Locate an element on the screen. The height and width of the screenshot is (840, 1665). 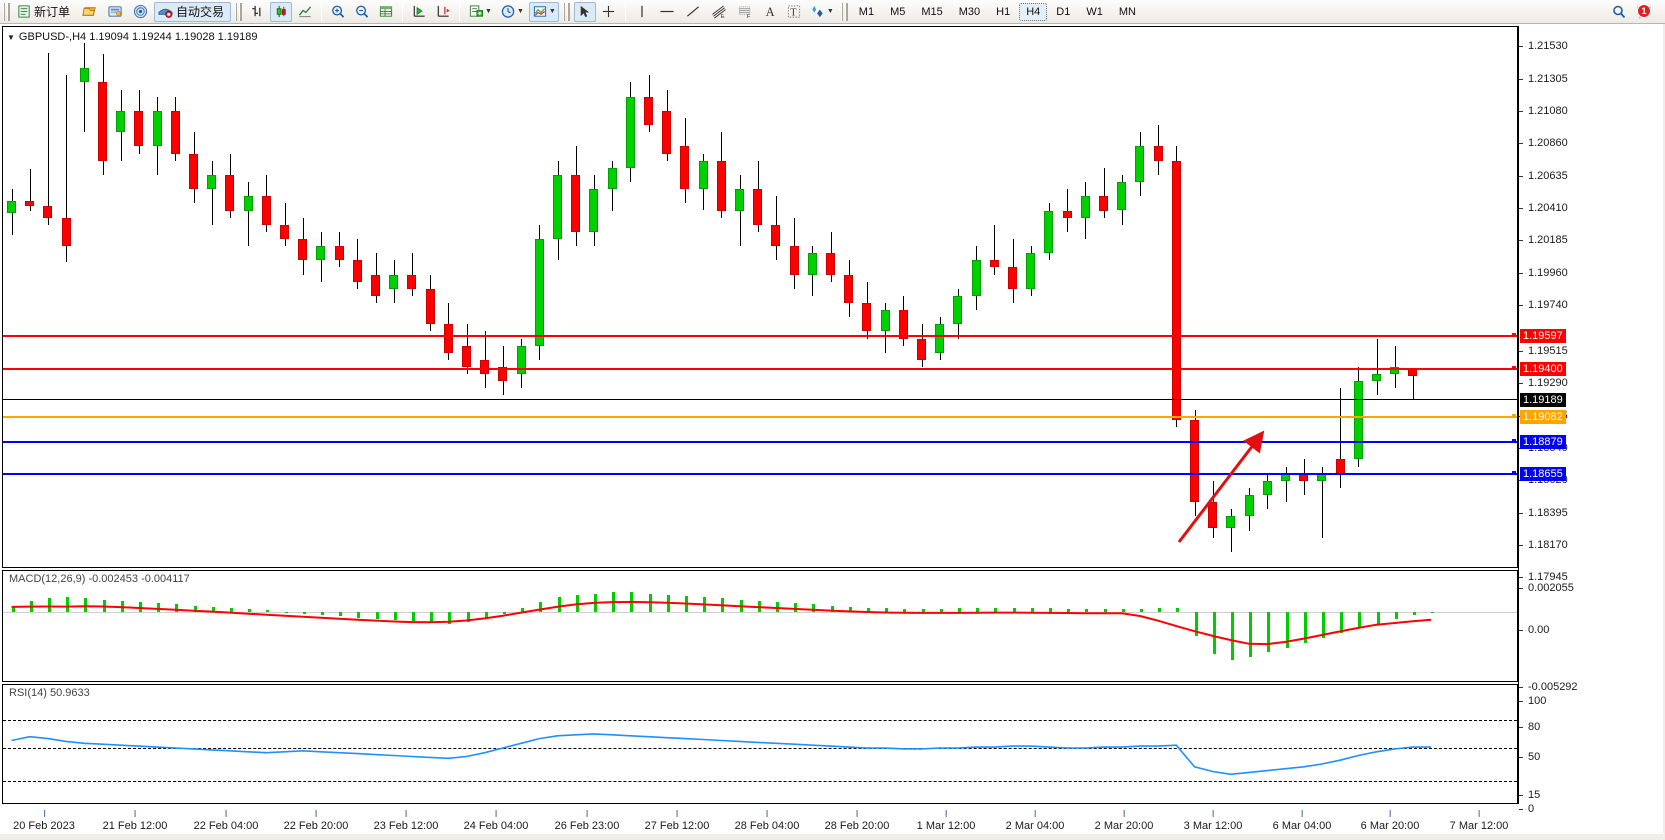
time-axis-tick: 20 Feb 2023 is located at coordinates (44, 821).